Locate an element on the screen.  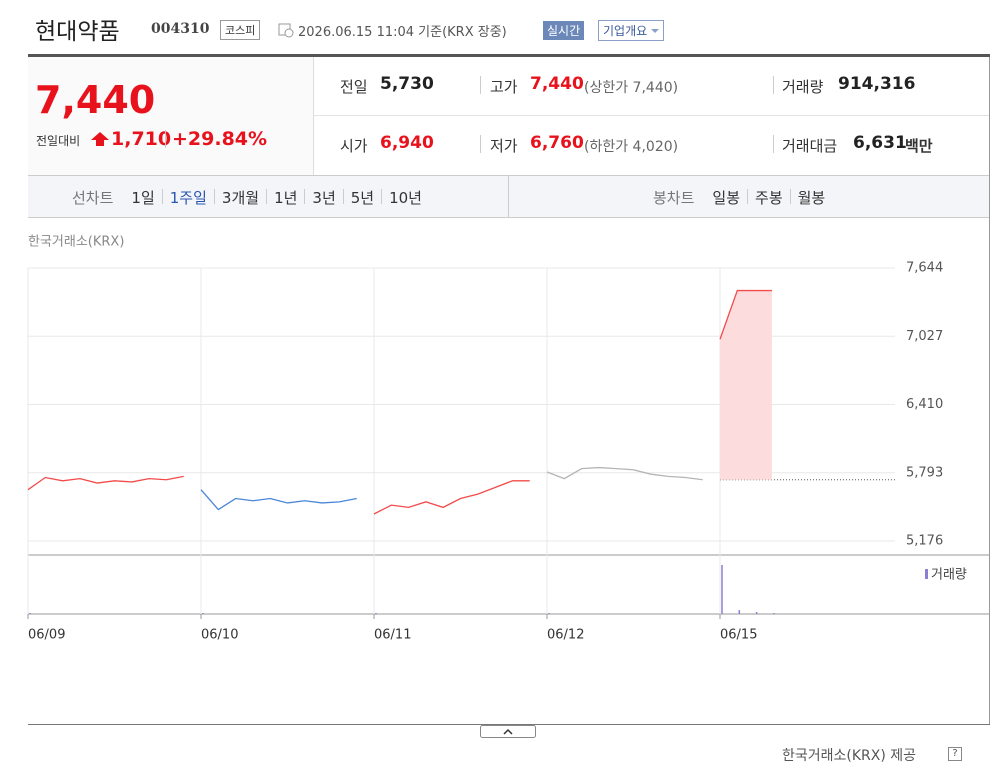
stat-label: 전일 is located at coordinates (354, 87).